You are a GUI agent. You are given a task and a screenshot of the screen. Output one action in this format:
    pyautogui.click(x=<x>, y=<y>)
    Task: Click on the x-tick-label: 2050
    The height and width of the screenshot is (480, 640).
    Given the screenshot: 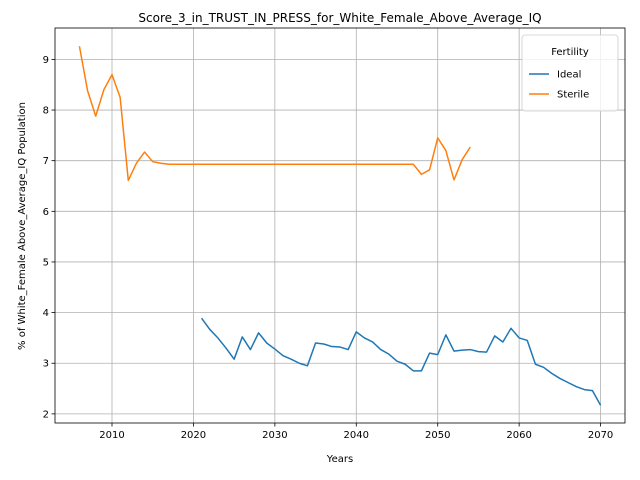 What is the action you would take?
    pyautogui.click(x=437, y=435)
    